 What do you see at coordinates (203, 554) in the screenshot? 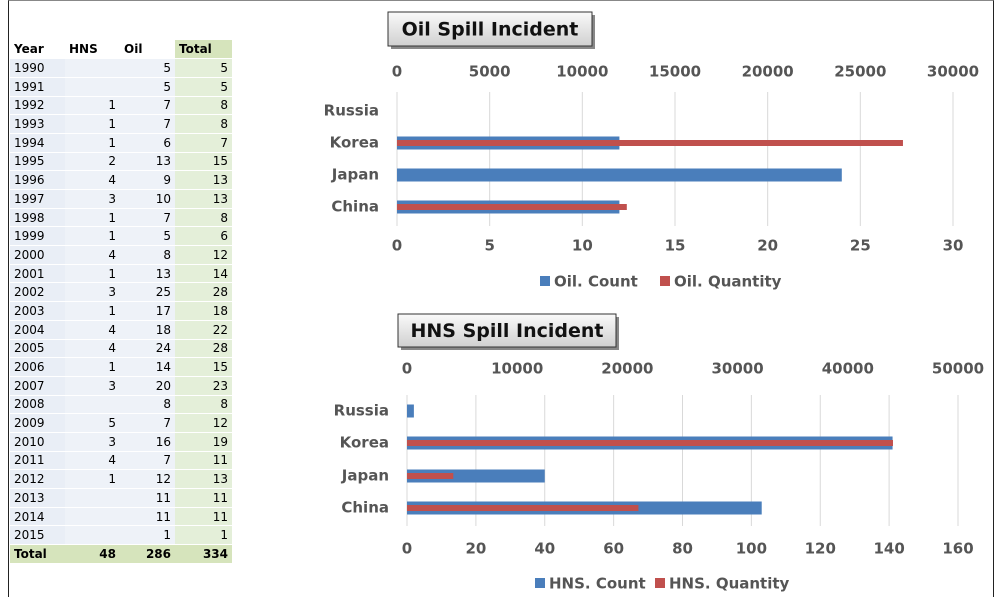
I see `table-cell: 334` at bounding box center [203, 554].